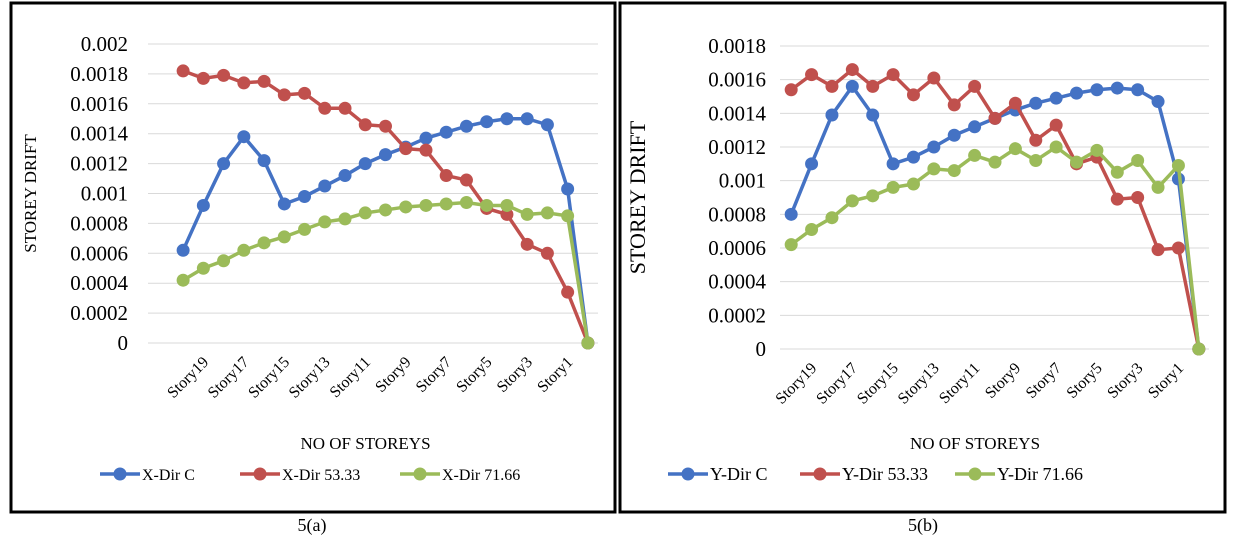 This screenshot has width=1233, height=543. I want to click on x-tick-label: Story11, so click(350, 377).